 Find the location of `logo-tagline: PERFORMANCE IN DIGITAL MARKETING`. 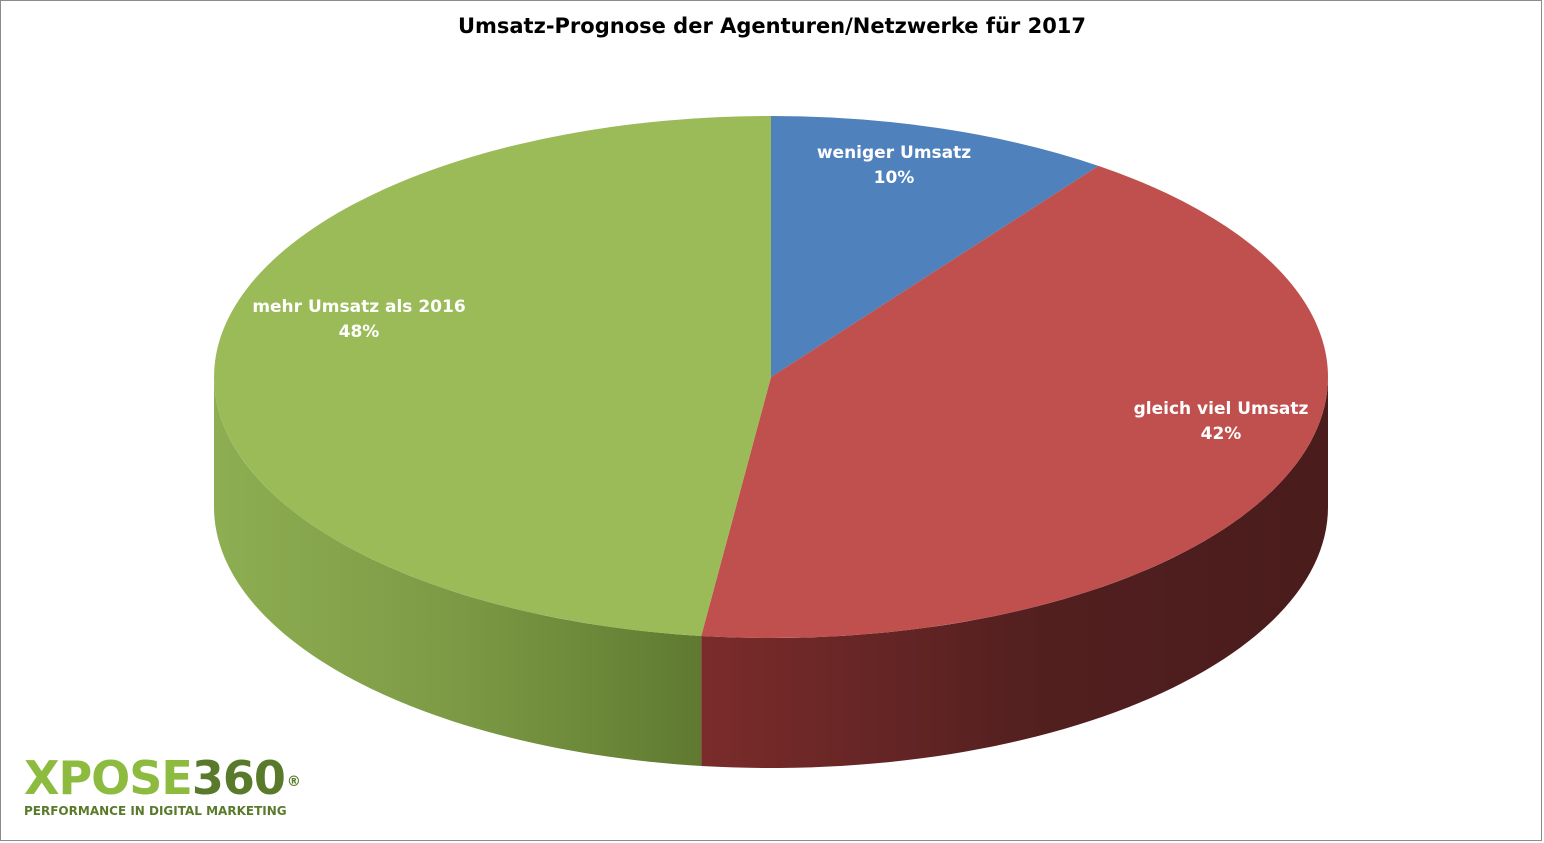

logo-tagline: PERFORMANCE IN DIGITAL MARKETING is located at coordinates (155, 811).